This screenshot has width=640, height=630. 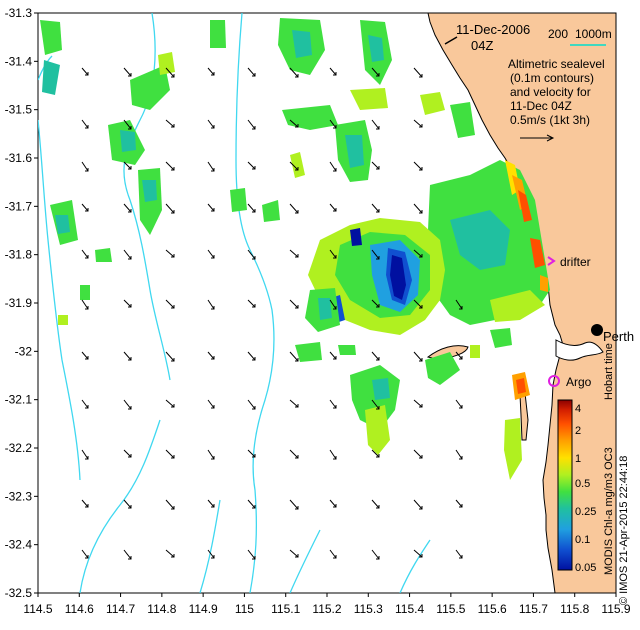 What do you see at coordinates (578, 409) in the screenshot?
I see `colorbar-tick: 4` at bounding box center [578, 409].